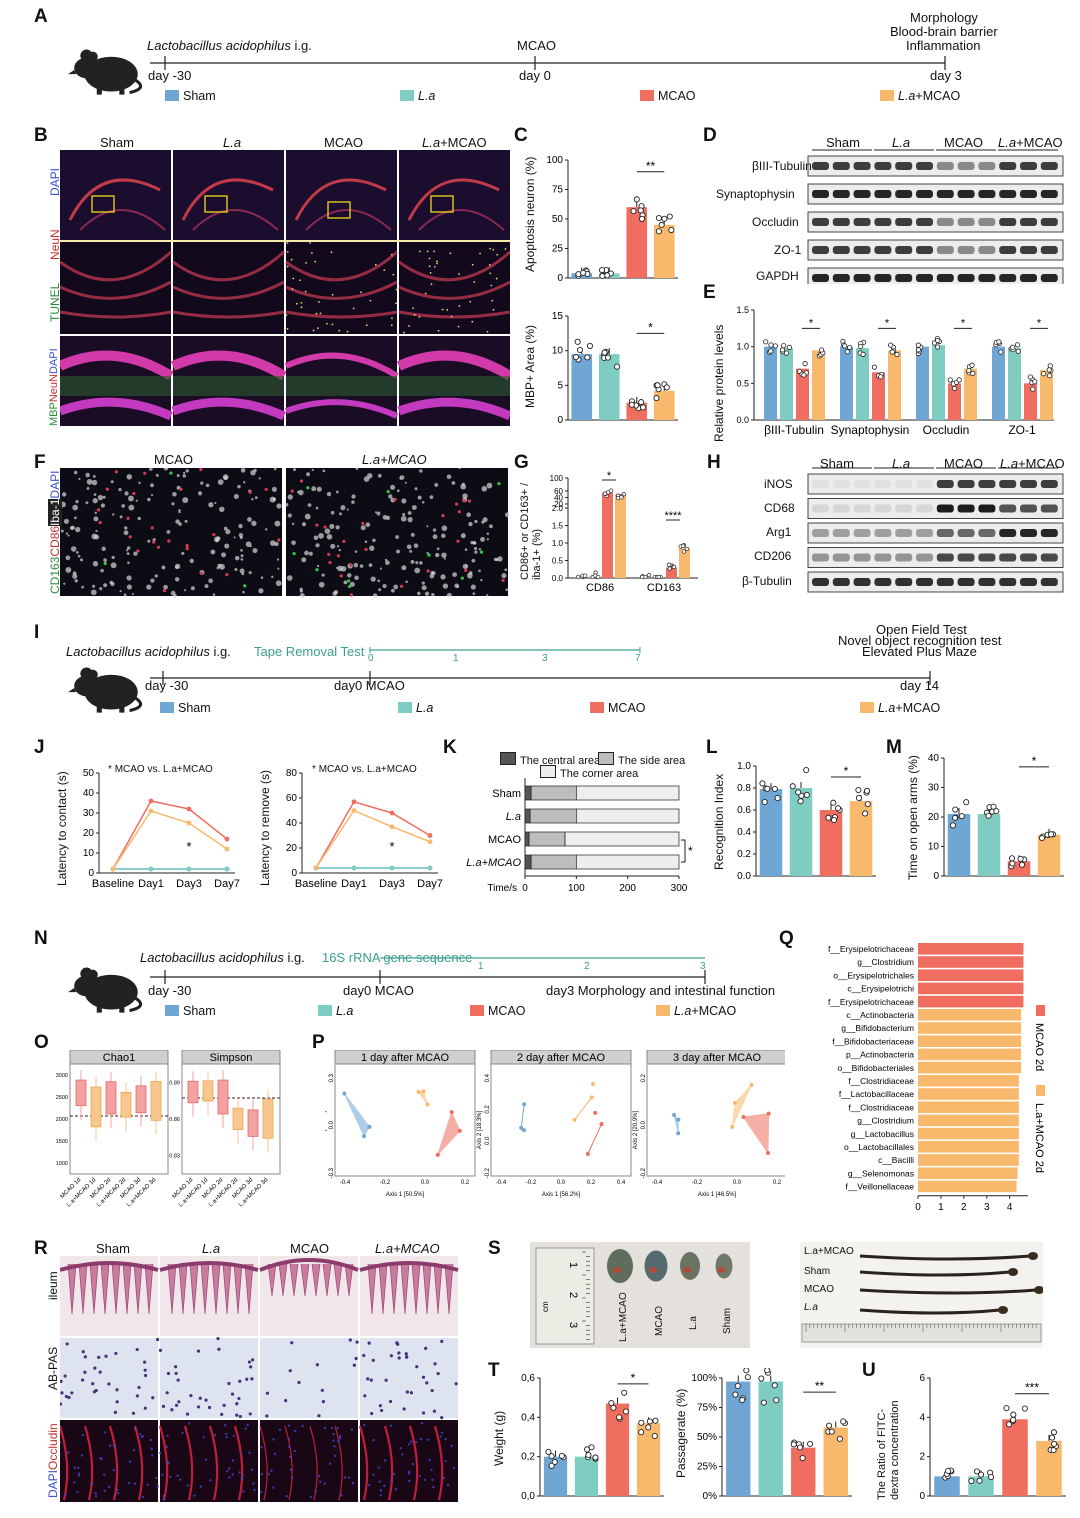  I want to click on x-axis-title: Axis 1 [50.5%], so click(405, 1195).